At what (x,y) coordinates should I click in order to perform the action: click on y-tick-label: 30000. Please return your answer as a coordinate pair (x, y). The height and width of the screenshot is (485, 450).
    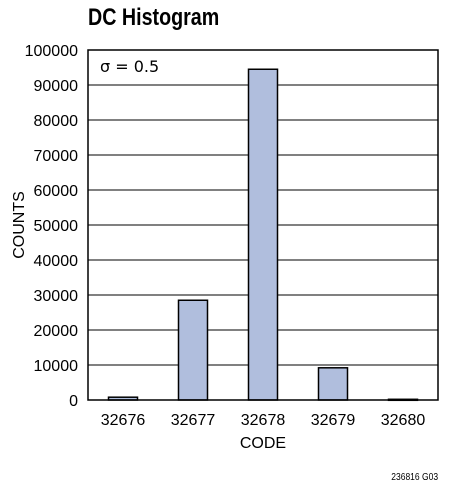
    Looking at the image, I should click on (56, 296).